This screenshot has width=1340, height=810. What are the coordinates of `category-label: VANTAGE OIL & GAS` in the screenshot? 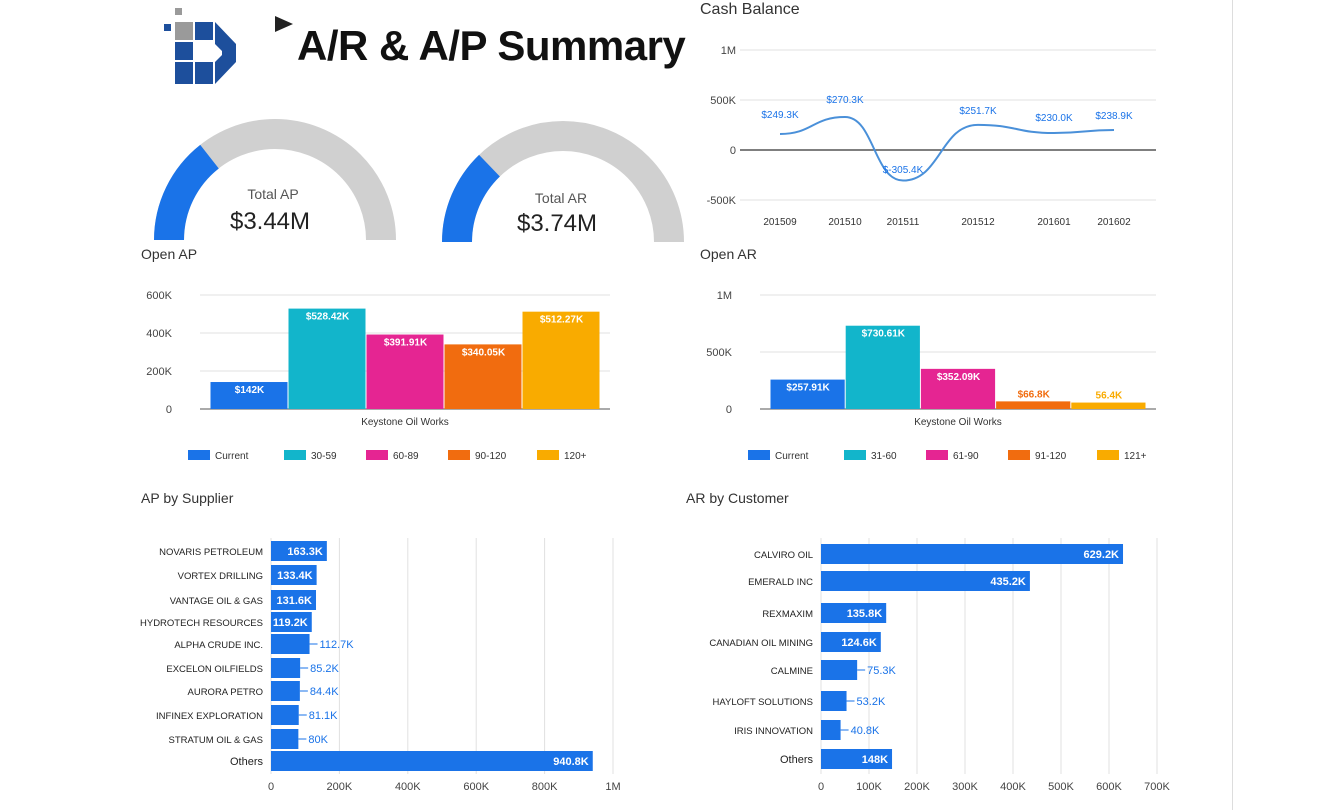 It's located at (216, 601).